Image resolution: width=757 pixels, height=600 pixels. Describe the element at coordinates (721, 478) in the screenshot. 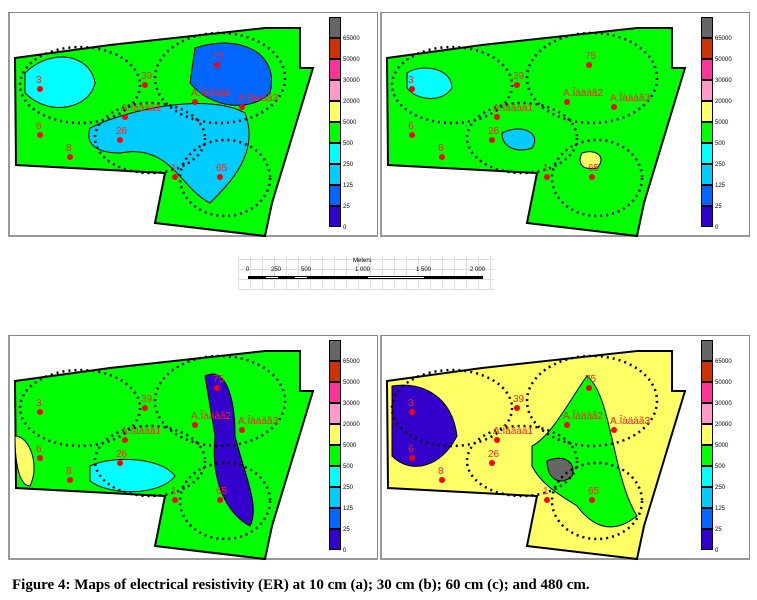

I see `legend-entry: 250` at that location.